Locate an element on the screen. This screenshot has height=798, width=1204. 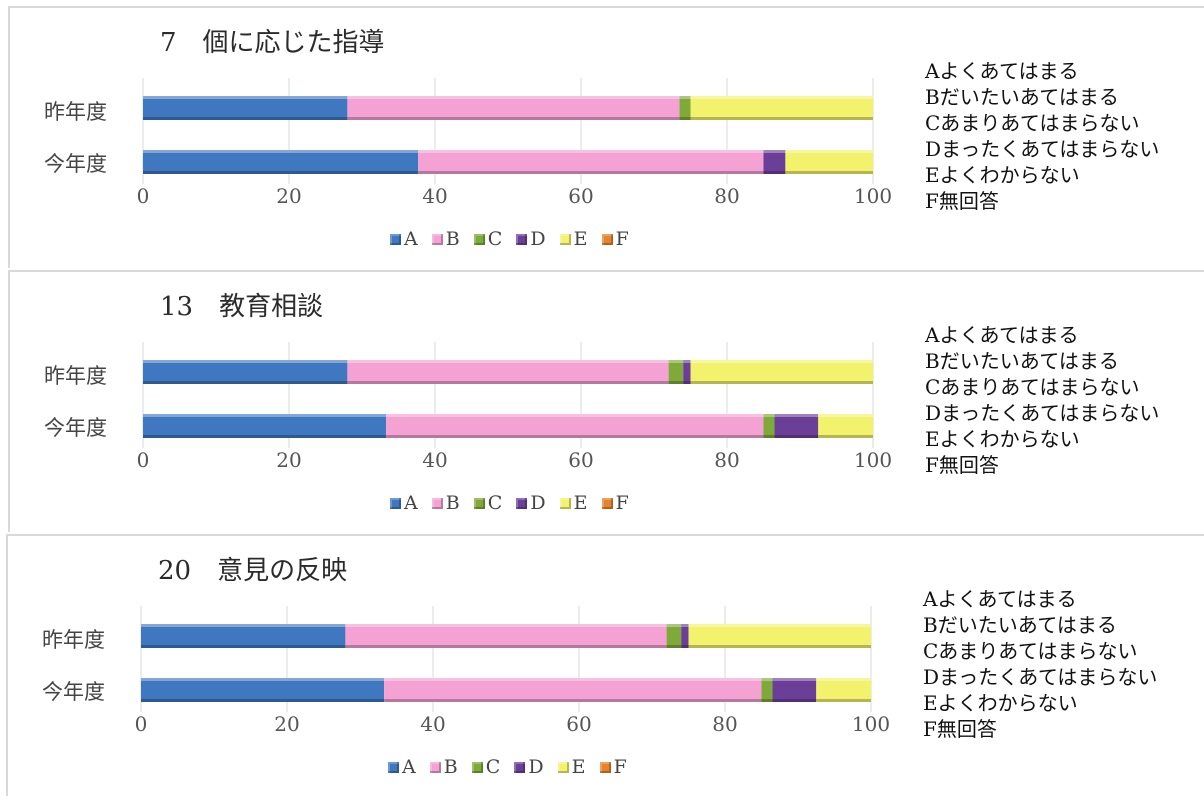
legend-swatch-e is located at coordinates (565, 503).